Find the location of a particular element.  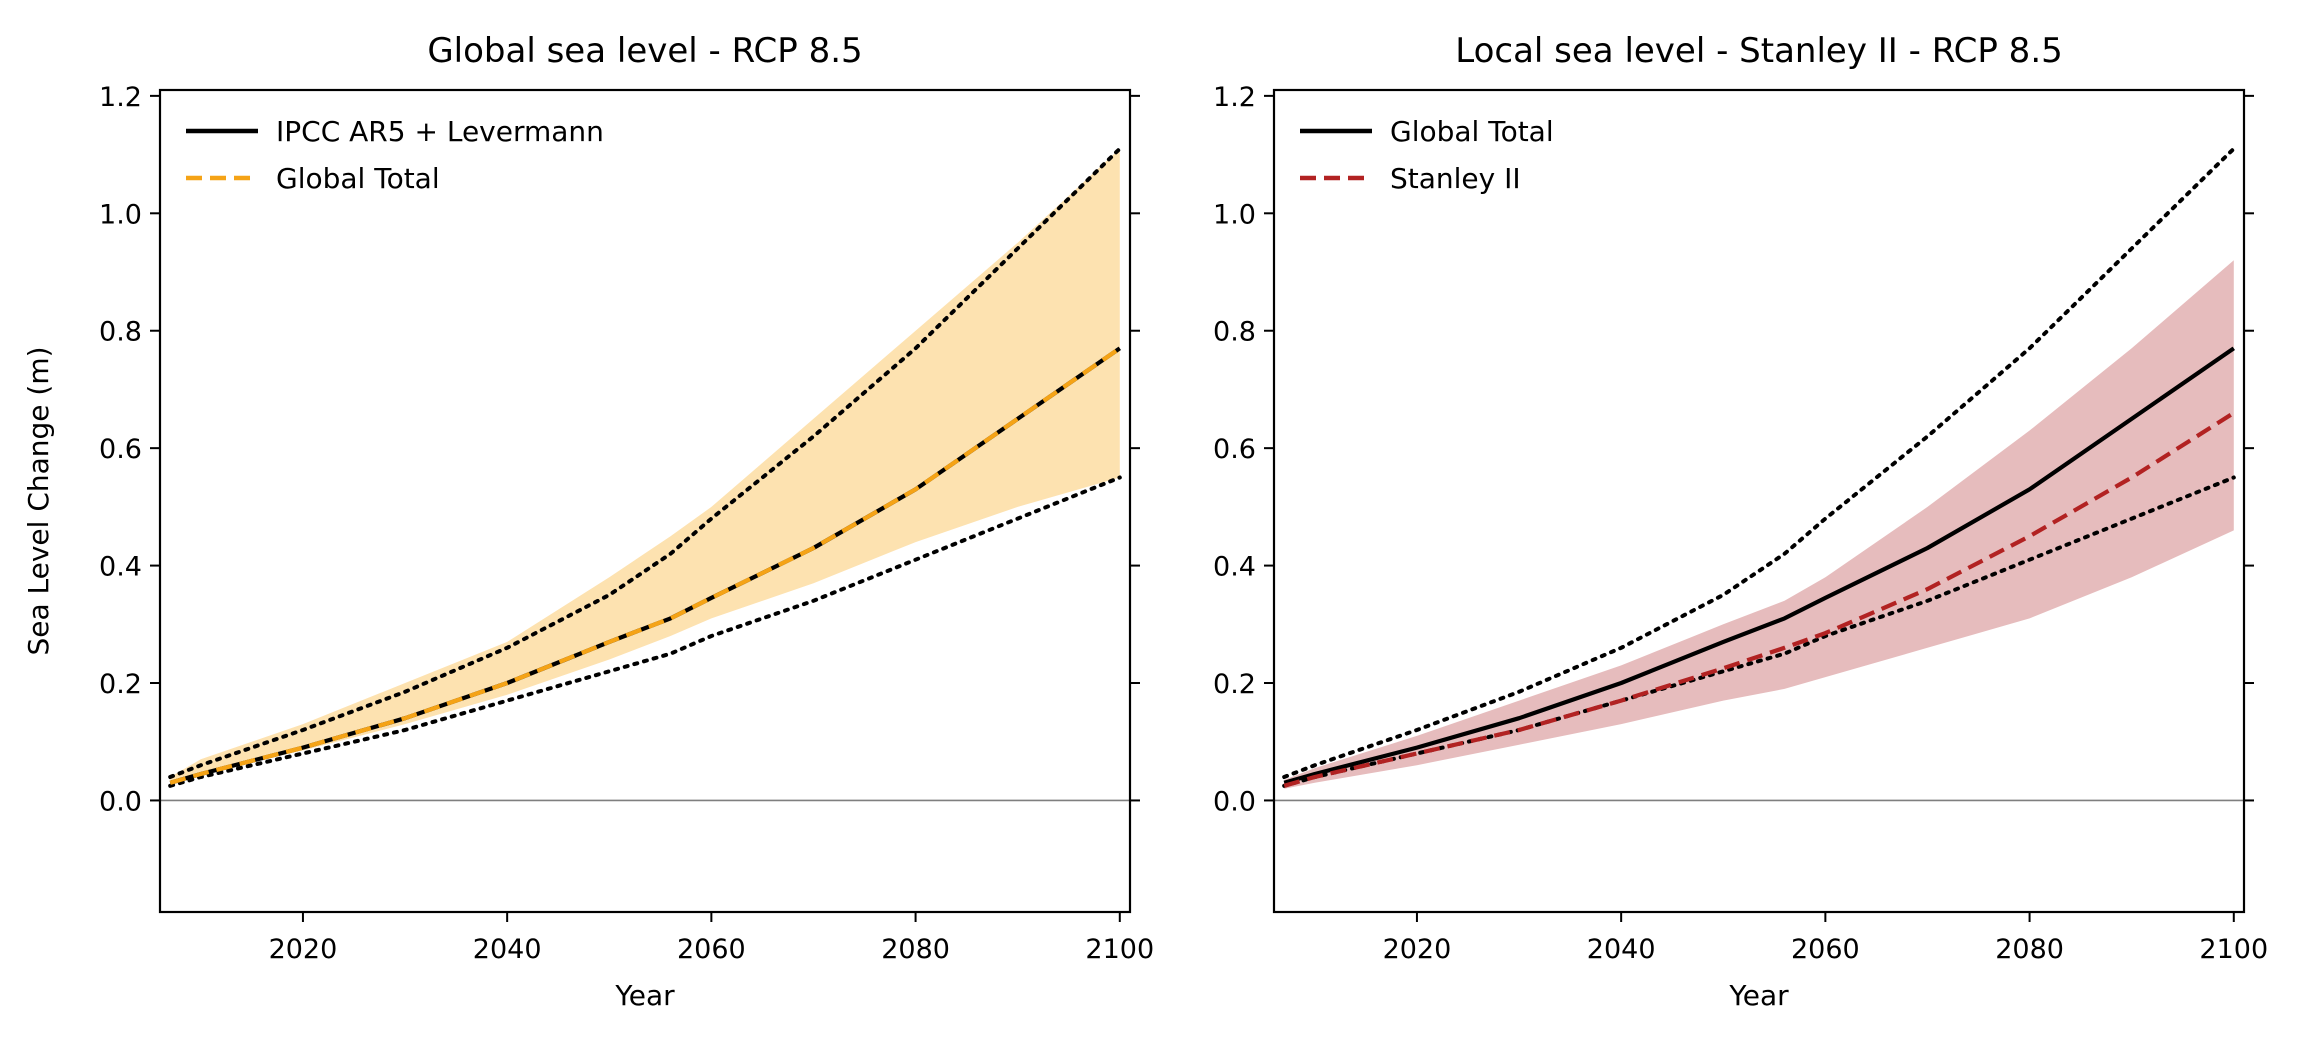

y-axis-label: Sea Level Change (m) is located at coordinates (38, 500).